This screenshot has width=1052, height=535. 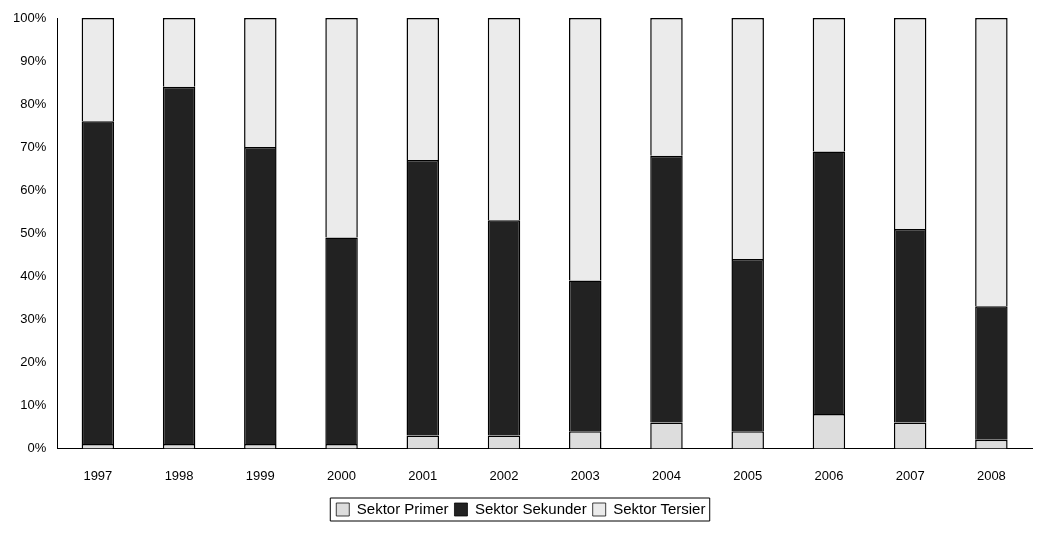 I want to click on x-tick-label: 1997, so click(x=98, y=475).